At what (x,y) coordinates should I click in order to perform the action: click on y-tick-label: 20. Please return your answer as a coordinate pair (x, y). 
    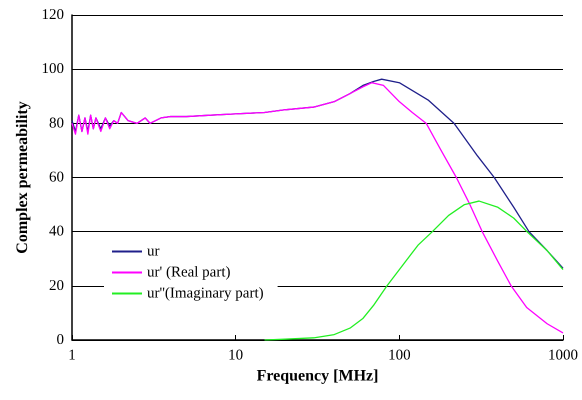
    Looking at the image, I should click on (56, 286).